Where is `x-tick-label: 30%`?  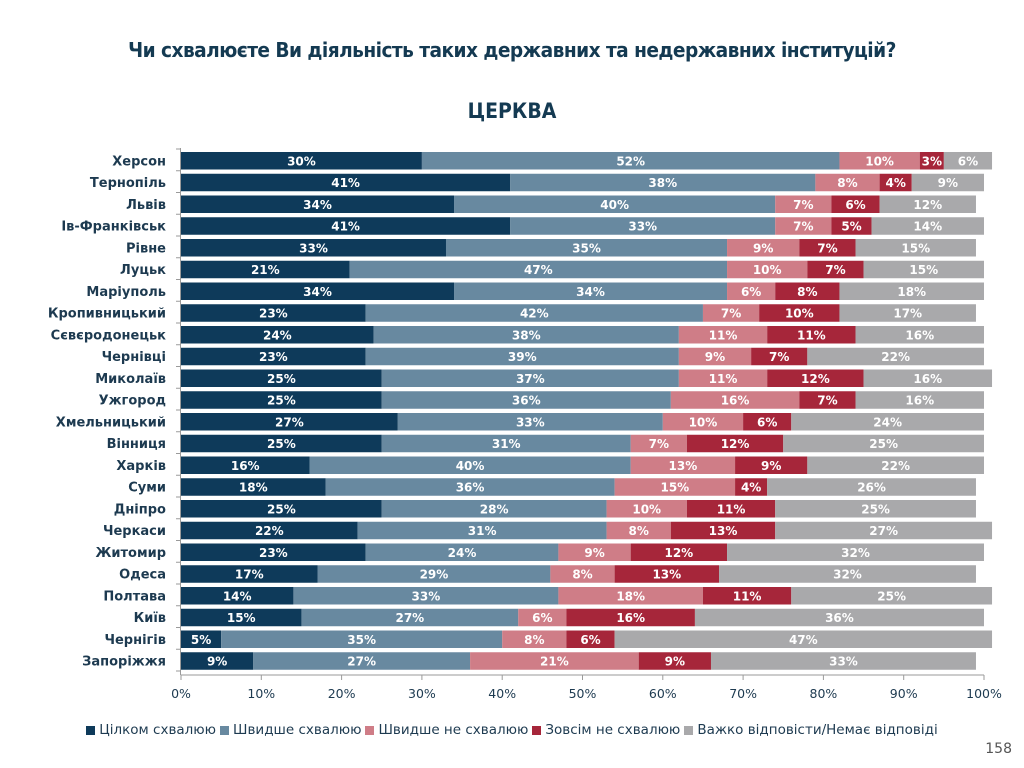 x-tick-label: 30% is located at coordinates (422, 693).